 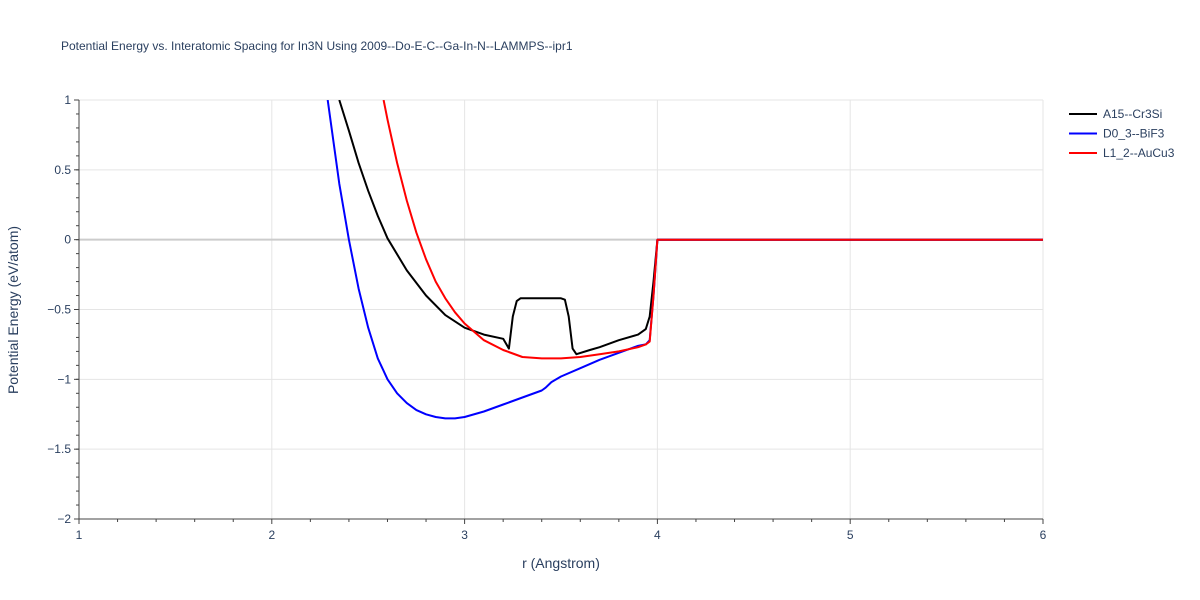 I want to click on y-tick-label: −1, so click(x=64, y=379).